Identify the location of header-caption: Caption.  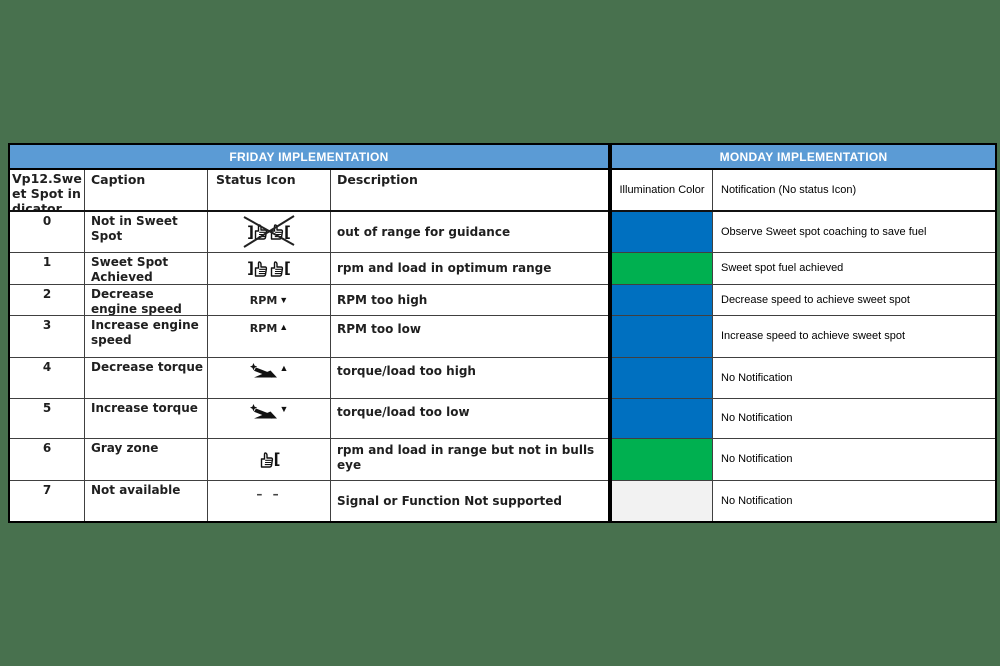
(145, 190).